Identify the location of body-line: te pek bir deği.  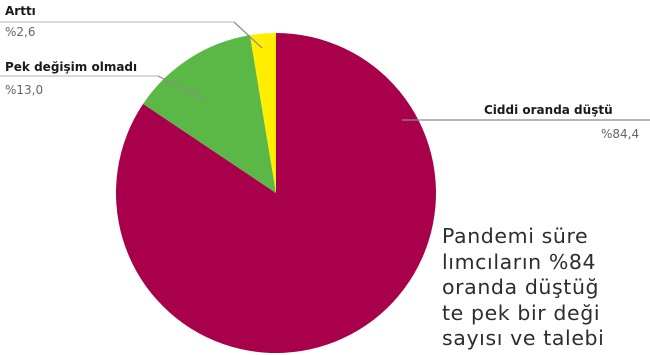
(521, 312).